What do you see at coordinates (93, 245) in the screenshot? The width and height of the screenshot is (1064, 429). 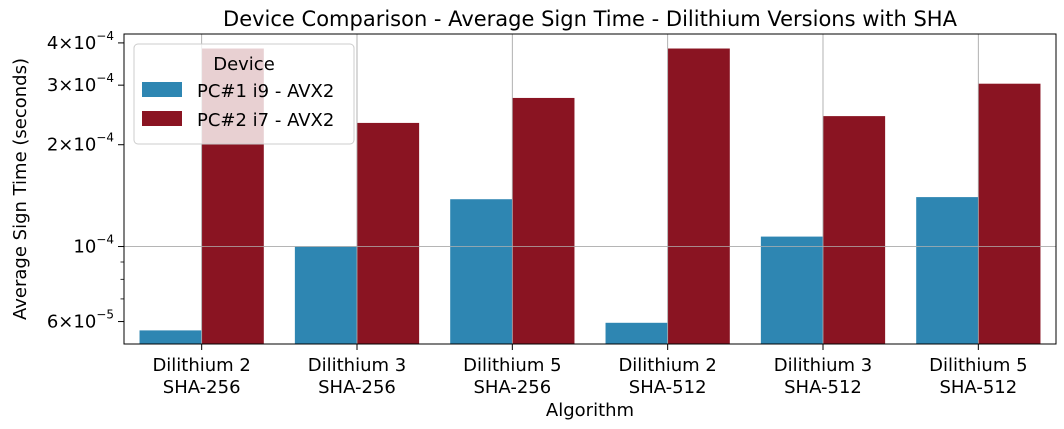 I see `y-tick-label: 10−4` at bounding box center [93, 245].